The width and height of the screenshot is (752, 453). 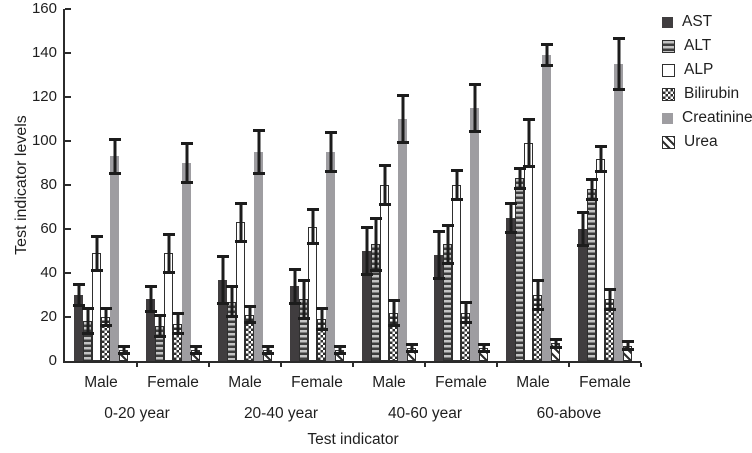 What do you see at coordinates (44, 52) in the screenshot?
I see `y-tick-label: 140` at bounding box center [44, 52].